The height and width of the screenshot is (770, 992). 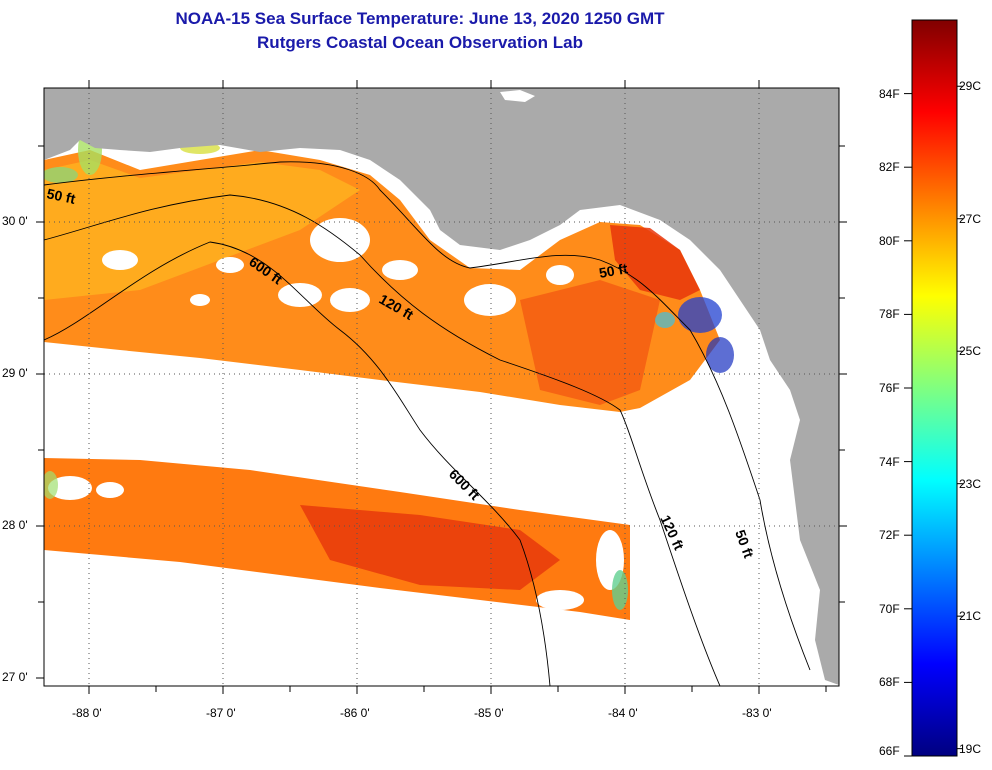 I want to click on colorbar-label-c: 25C, so click(x=970, y=351).